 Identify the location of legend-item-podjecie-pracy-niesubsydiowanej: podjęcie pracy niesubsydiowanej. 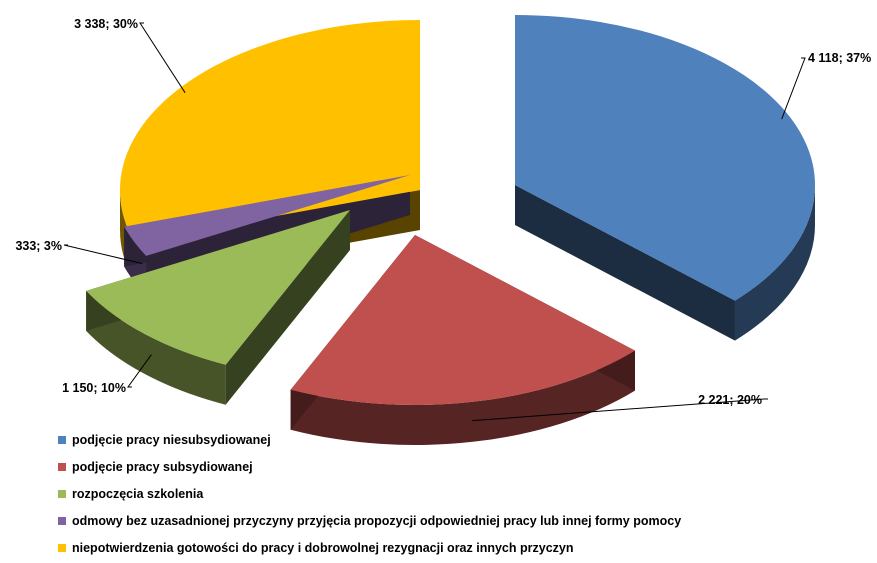
(369, 439).